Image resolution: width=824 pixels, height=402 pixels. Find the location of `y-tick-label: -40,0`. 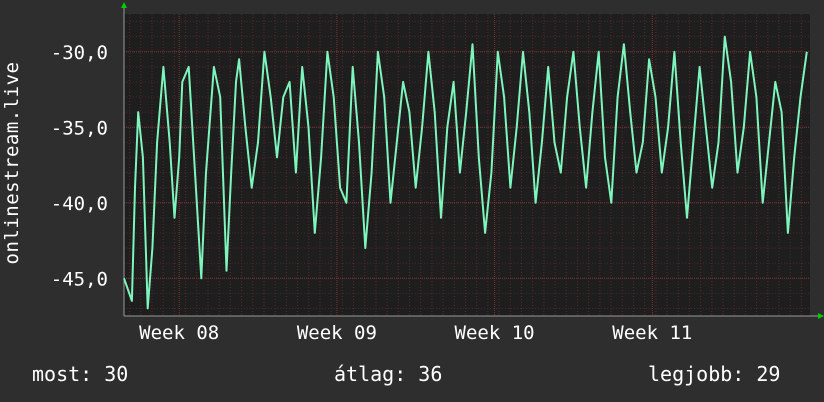

y-tick-label: -40,0 is located at coordinates (79, 204).